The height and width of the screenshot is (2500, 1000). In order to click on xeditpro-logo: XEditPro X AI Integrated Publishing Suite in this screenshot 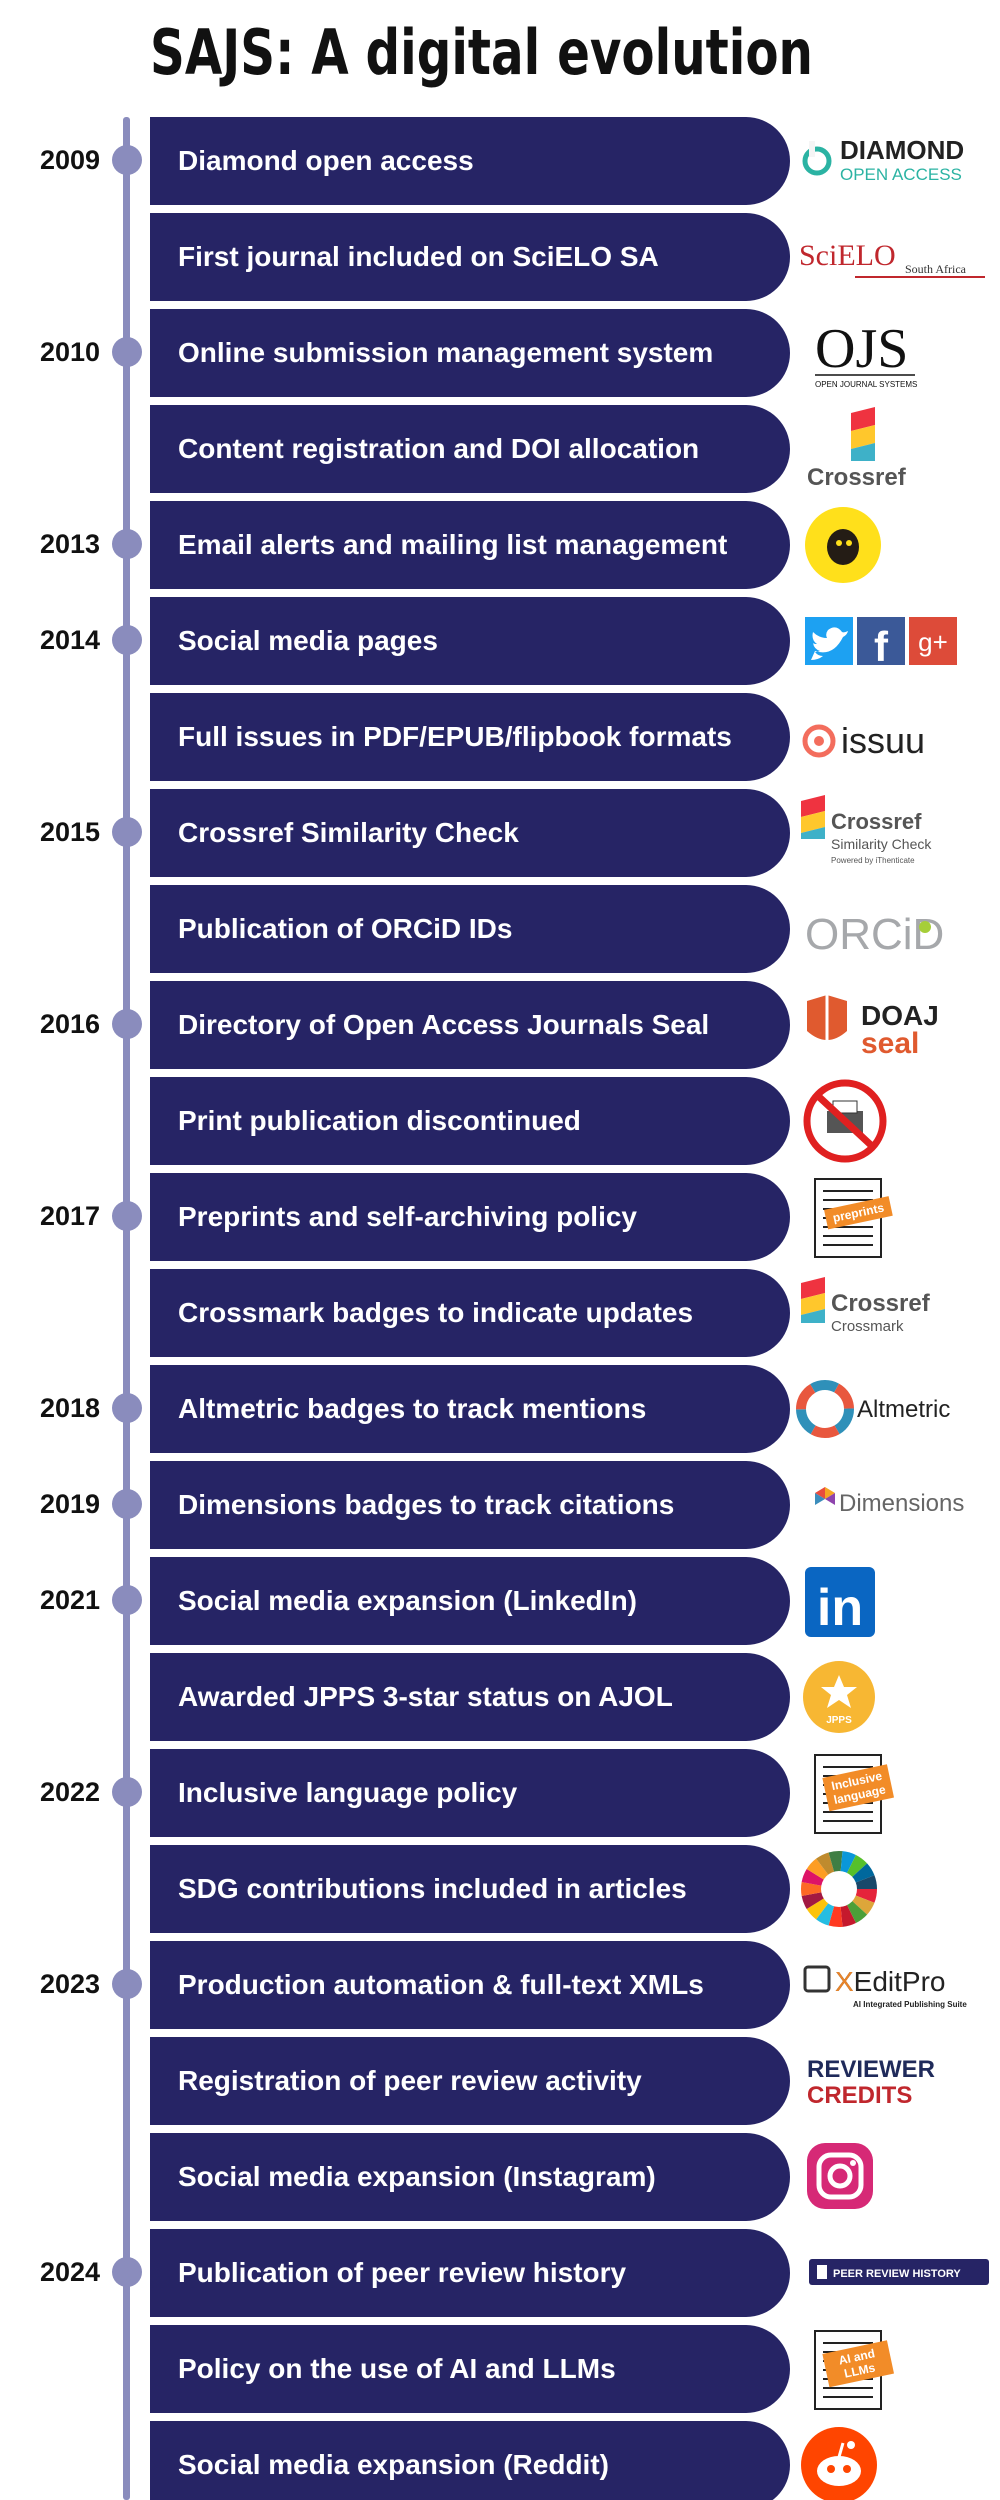, I will do `click(895, 1985)`.